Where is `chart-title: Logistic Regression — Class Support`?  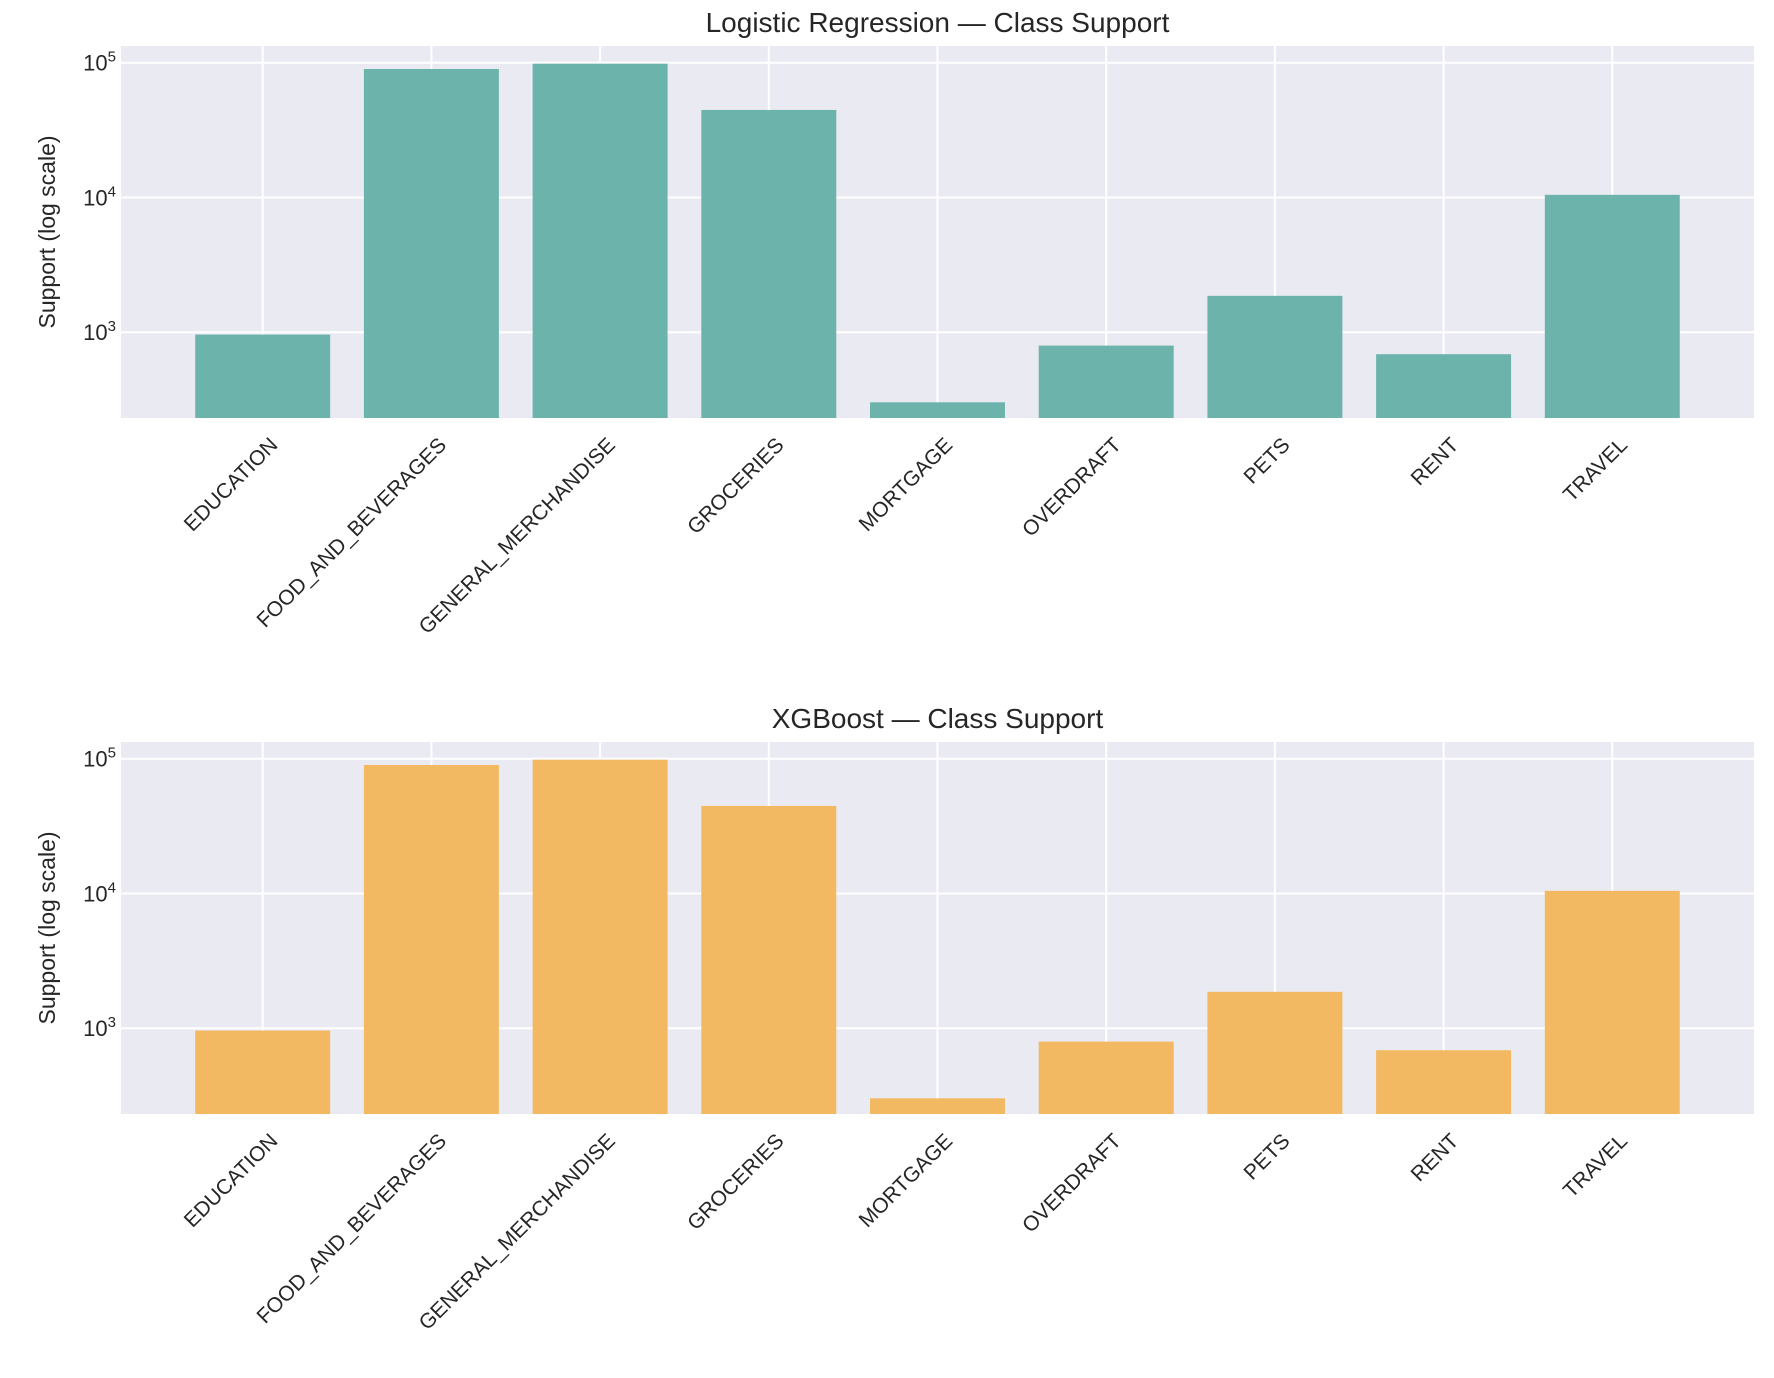
chart-title: Logistic Regression — Class Support is located at coordinates (938, 22).